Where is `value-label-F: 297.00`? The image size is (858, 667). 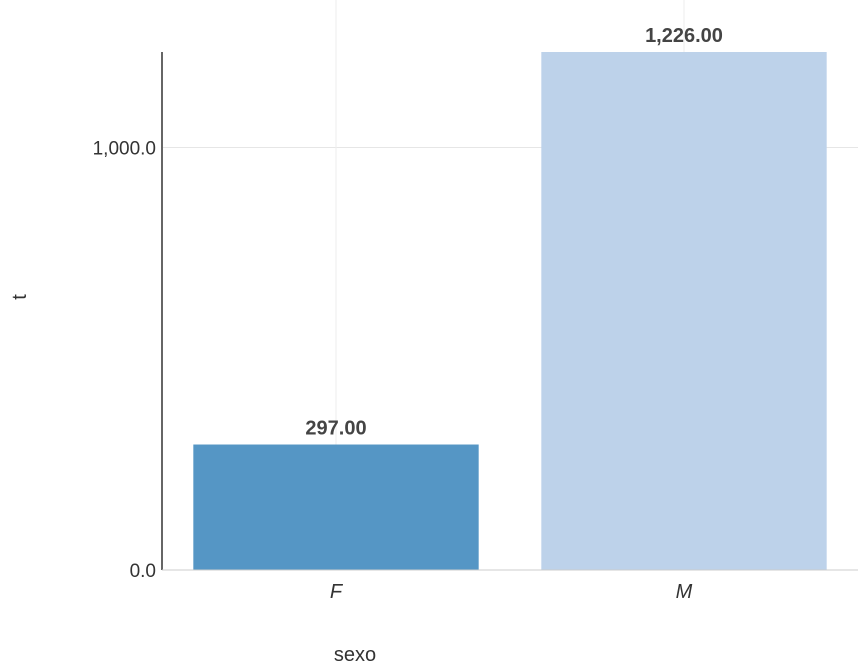 value-label-F: 297.00 is located at coordinates (335, 429).